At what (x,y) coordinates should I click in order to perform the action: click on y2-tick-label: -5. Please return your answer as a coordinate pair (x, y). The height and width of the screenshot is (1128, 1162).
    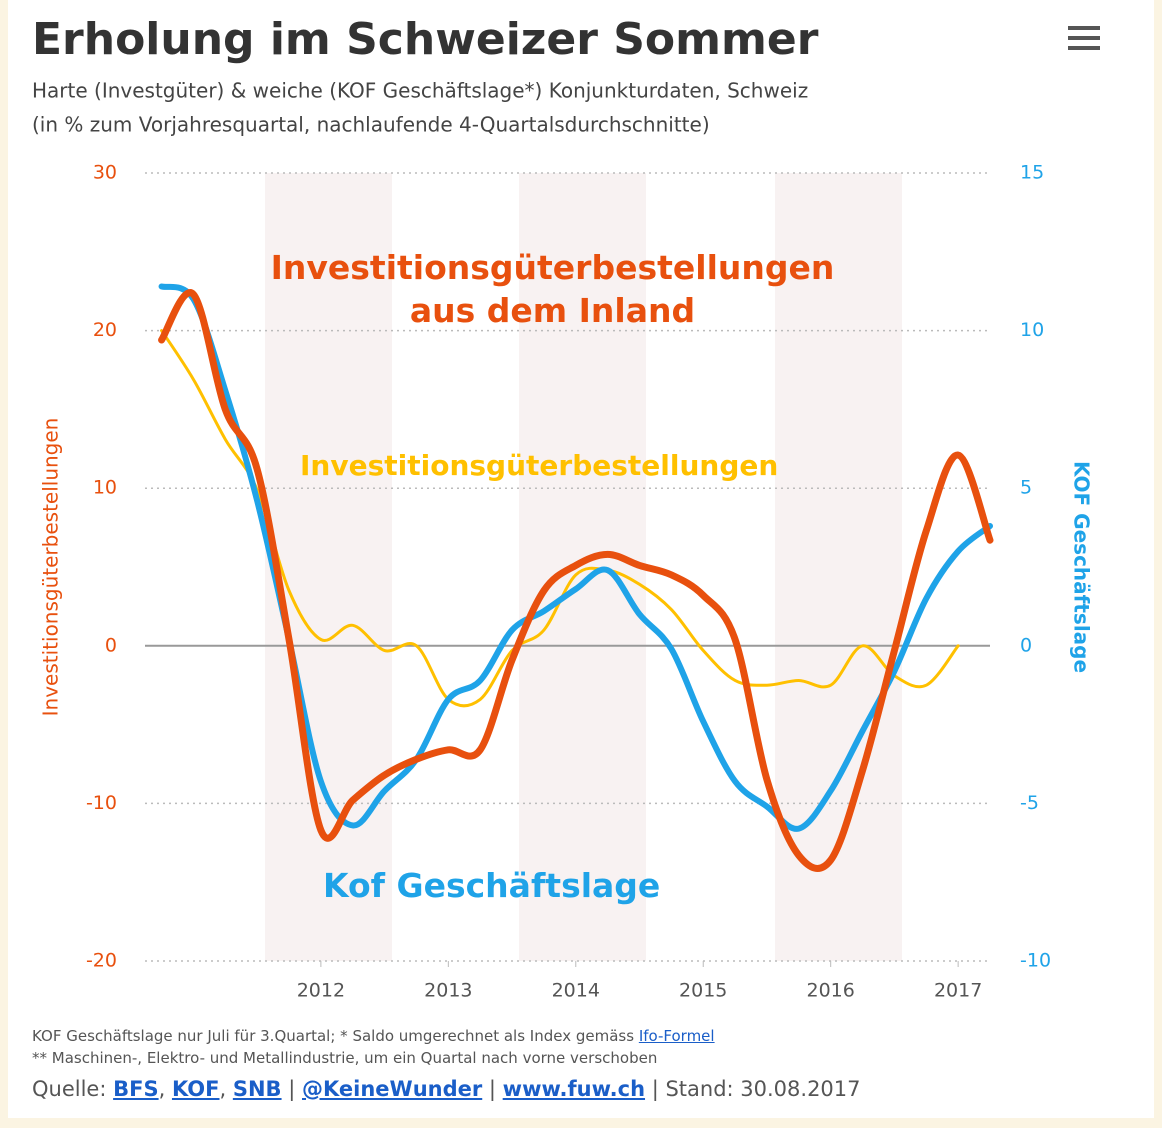
    Looking at the image, I should click on (1029, 803).